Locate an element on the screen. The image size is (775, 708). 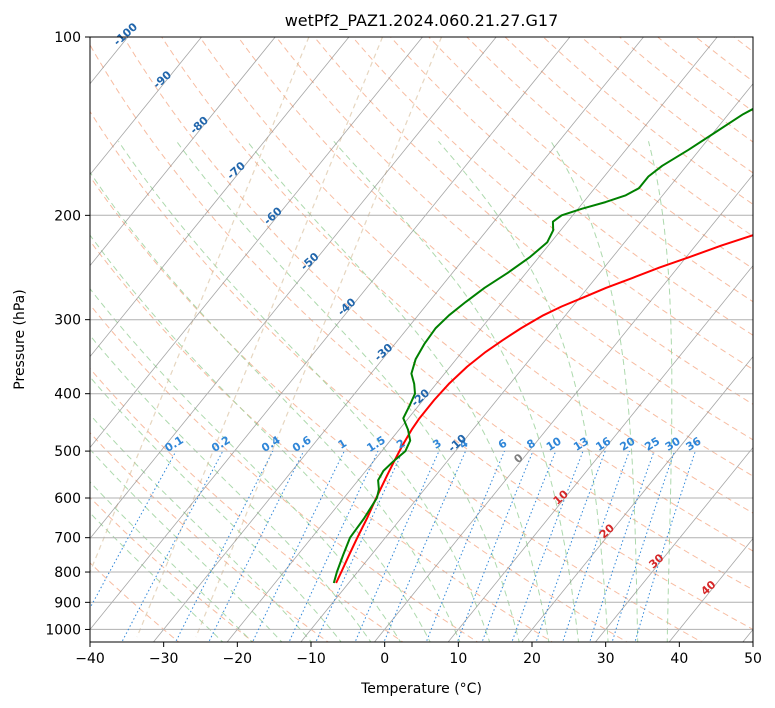
y-tick-label: 900 is located at coordinates (67, 603).